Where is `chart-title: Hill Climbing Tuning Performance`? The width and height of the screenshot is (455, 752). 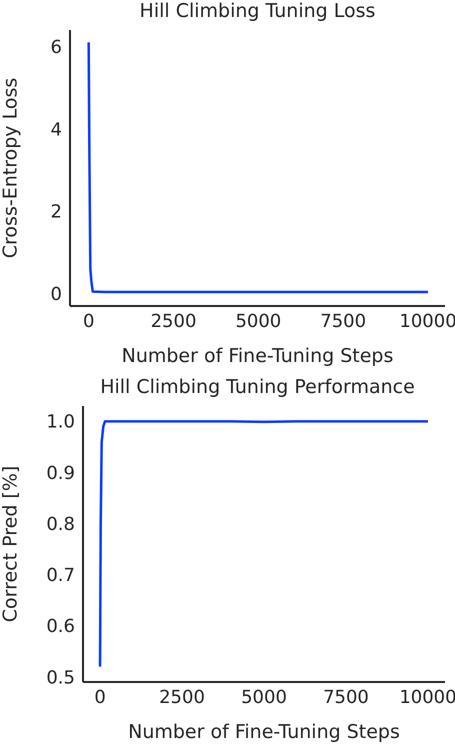
chart-title: Hill Climbing Tuning Performance is located at coordinates (257, 387).